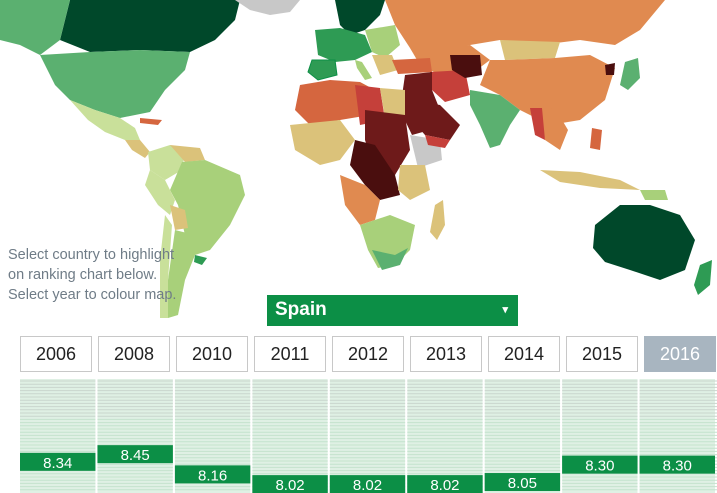 This screenshot has width=717, height=493. Describe the element at coordinates (200, 260) in the screenshot. I see `map-country-uruguay` at that location.